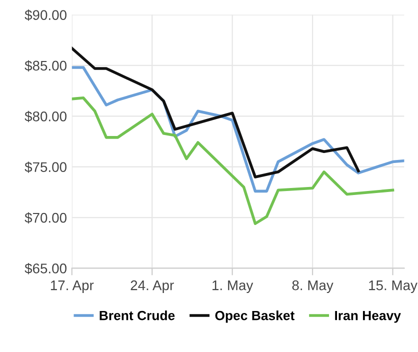 The width and height of the screenshot is (418, 352). Describe the element at coordinates (45, 268) in the screenshot. I see `y-tick-label: $65.00` at that location.